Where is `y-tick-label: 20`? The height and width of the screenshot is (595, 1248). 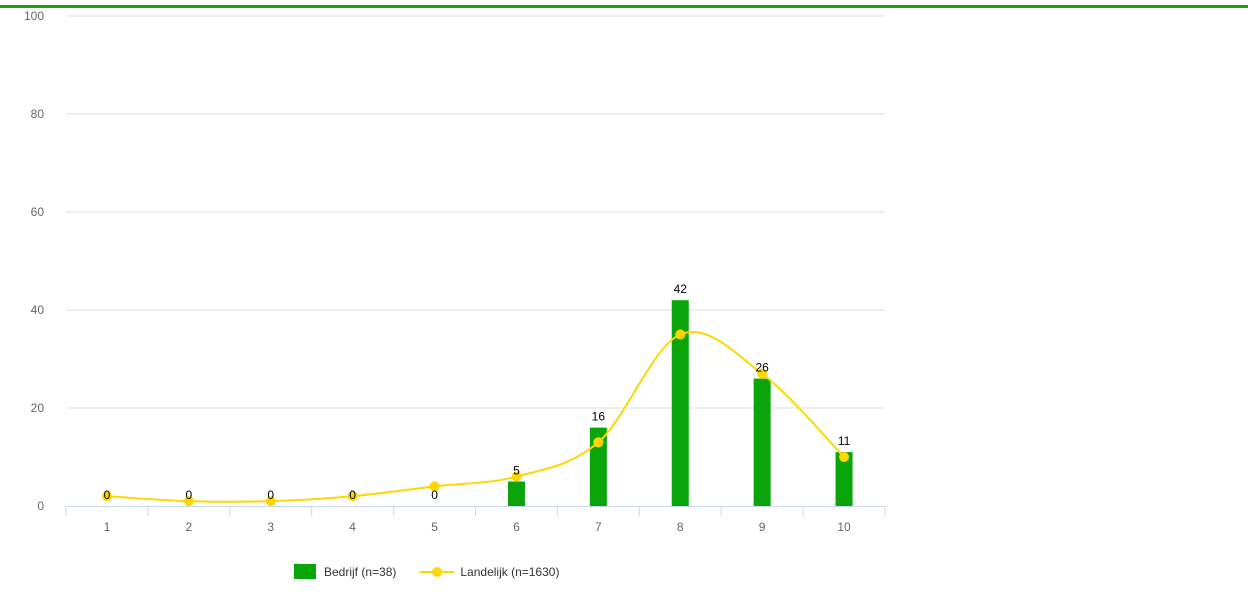
y-tick-label: 20 is located at coordinates (38, 408).